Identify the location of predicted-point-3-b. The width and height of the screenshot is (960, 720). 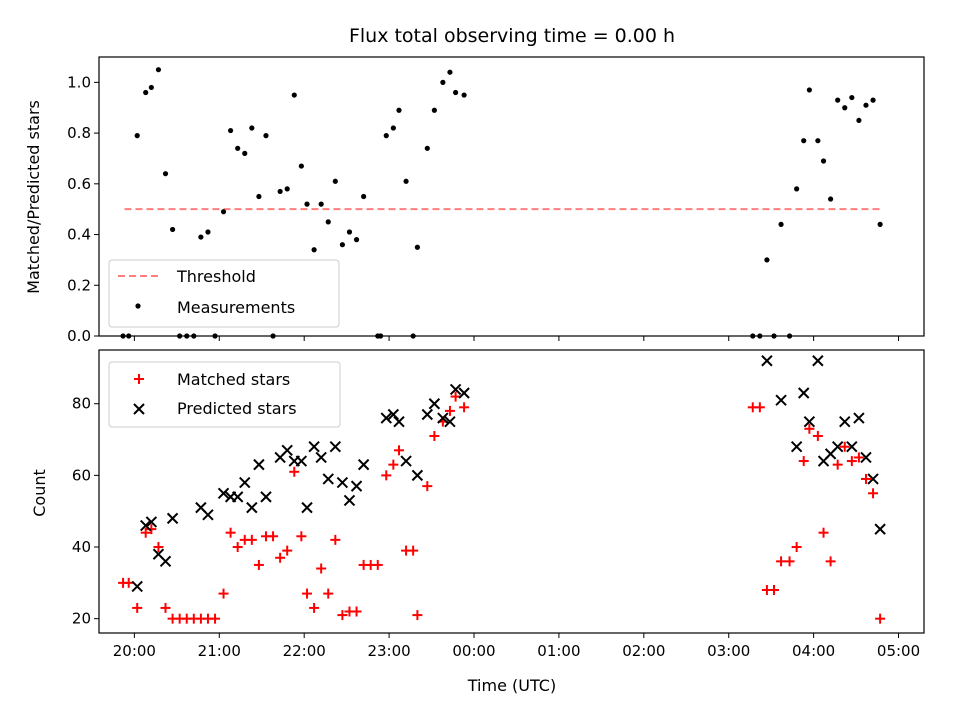
(158, 554).